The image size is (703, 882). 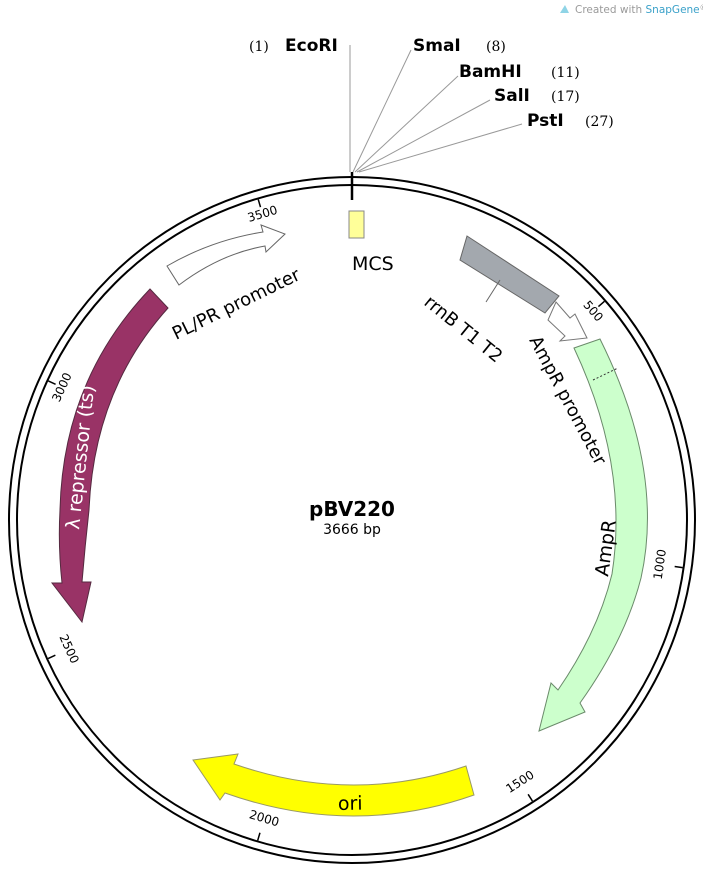 I want to click on site-smai-pos: (8), so click(x=496, y=47).